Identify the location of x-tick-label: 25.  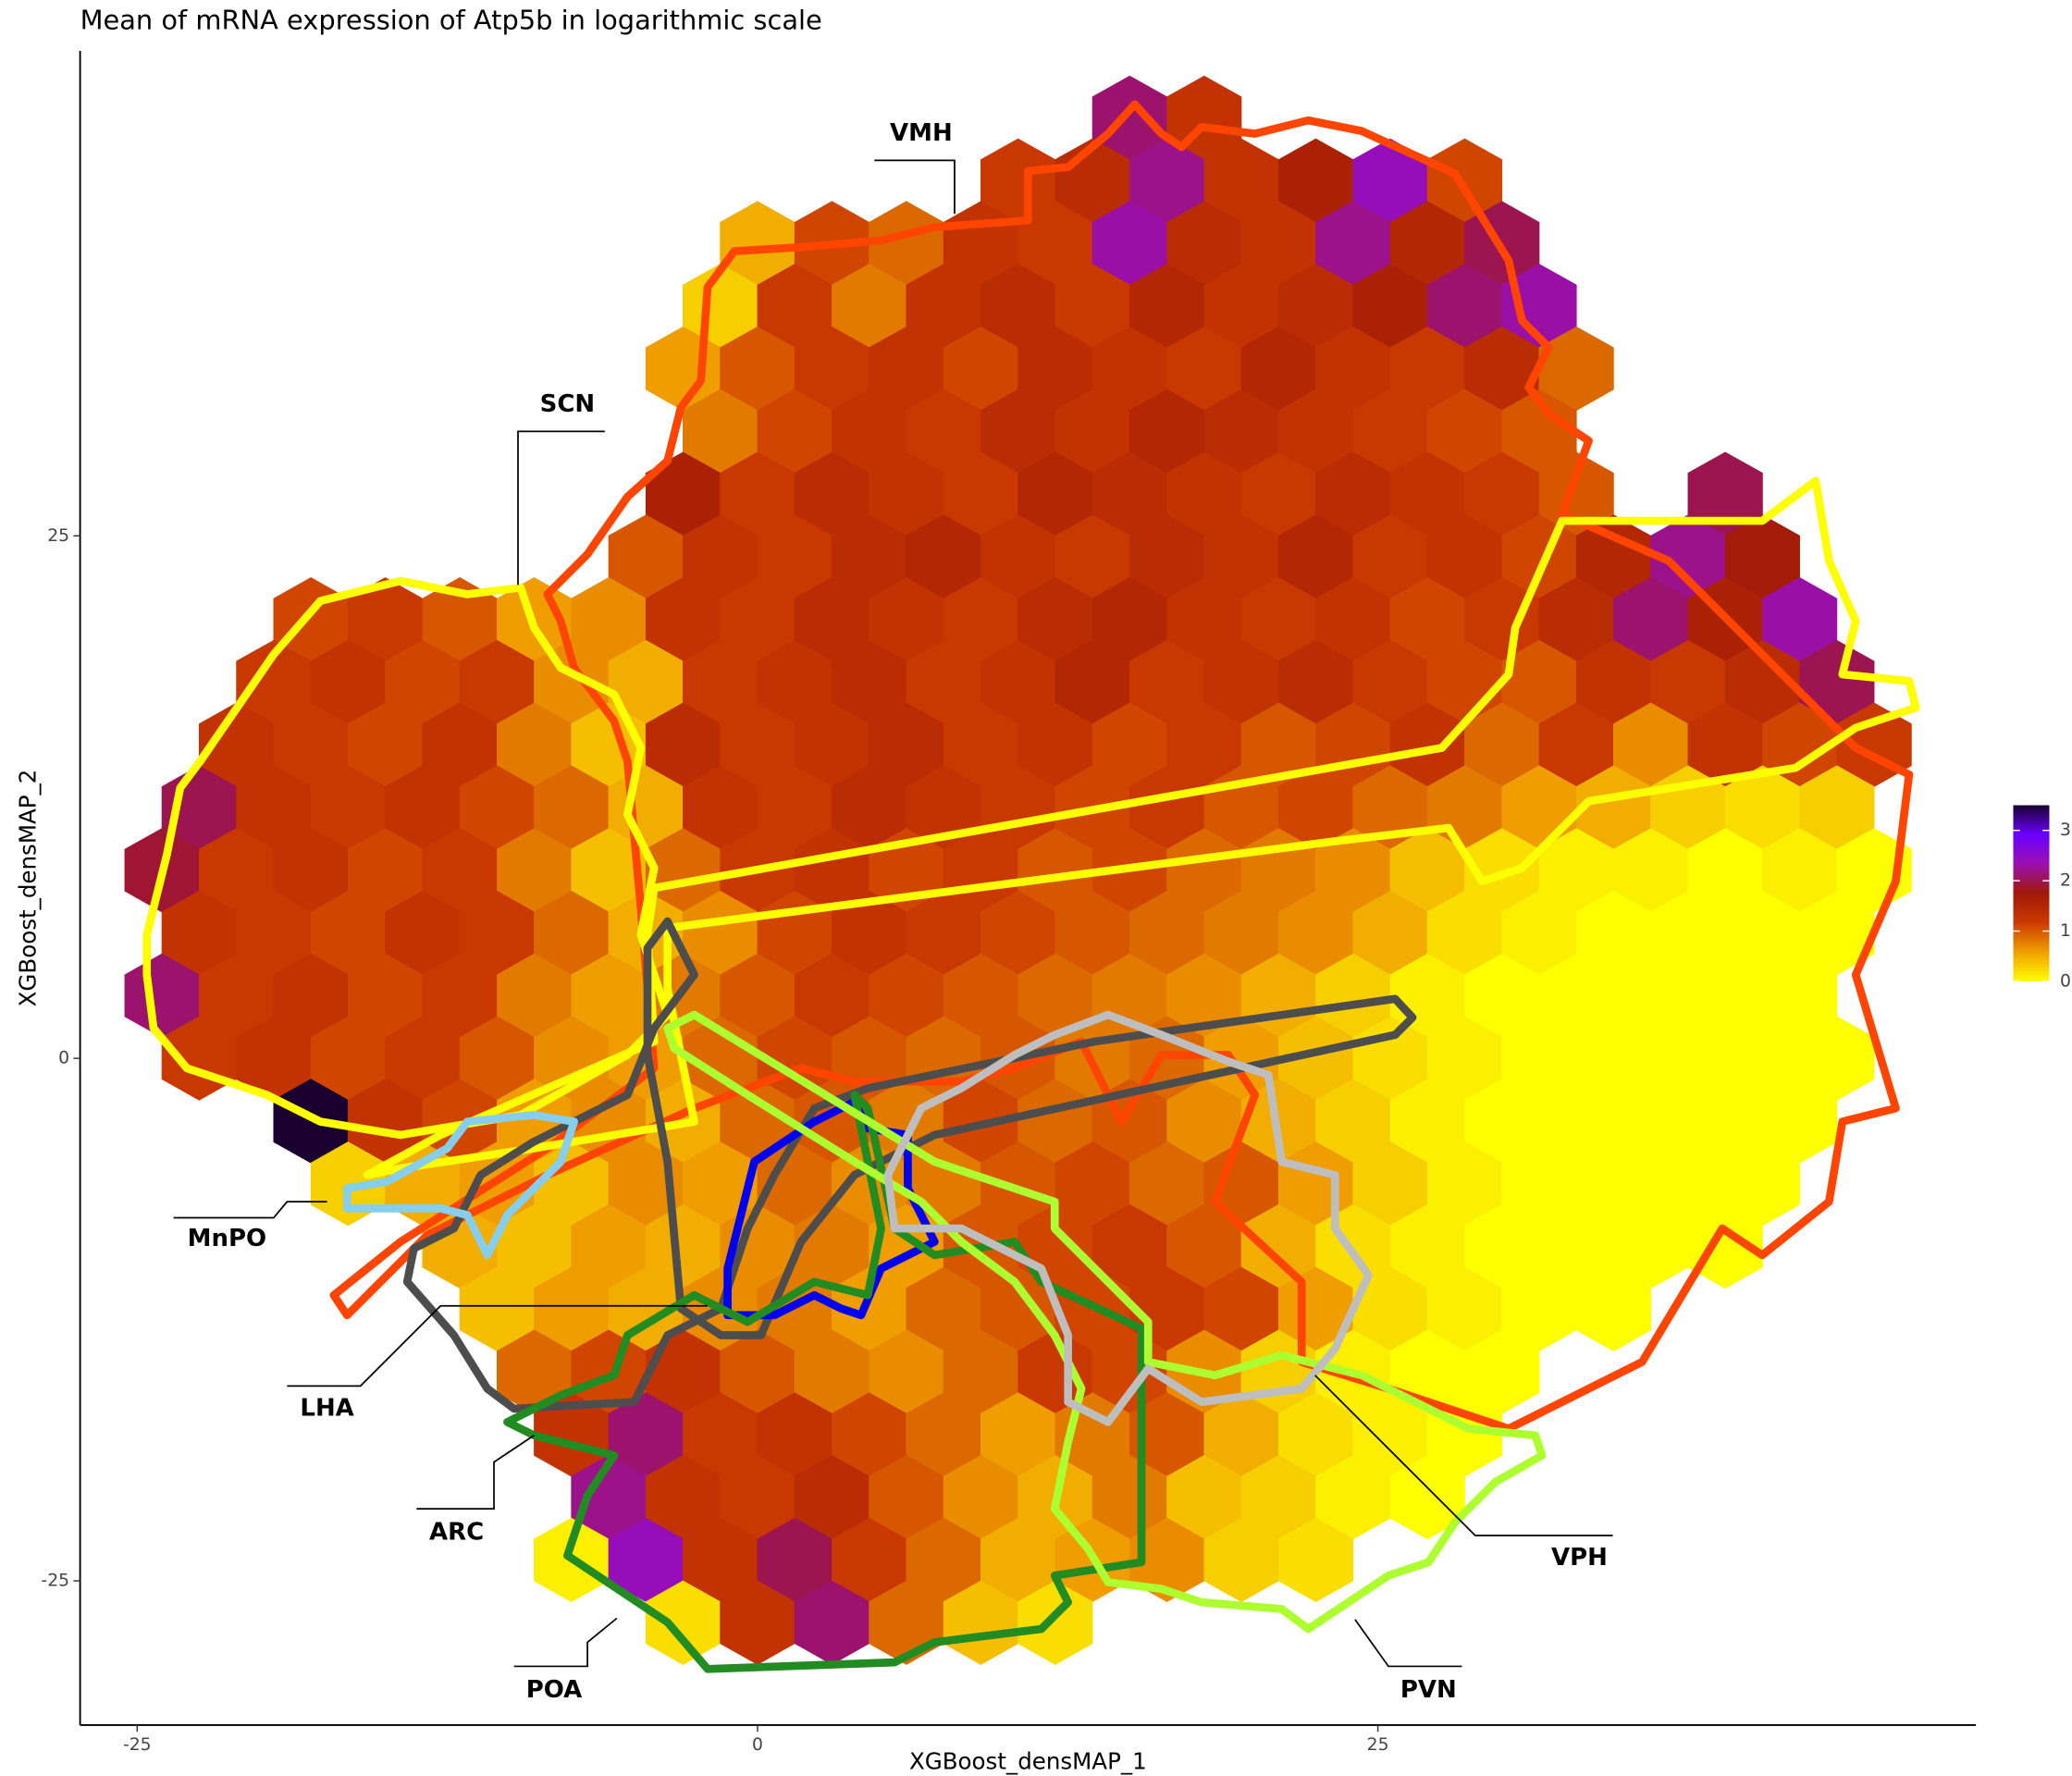
(1378, 1745).